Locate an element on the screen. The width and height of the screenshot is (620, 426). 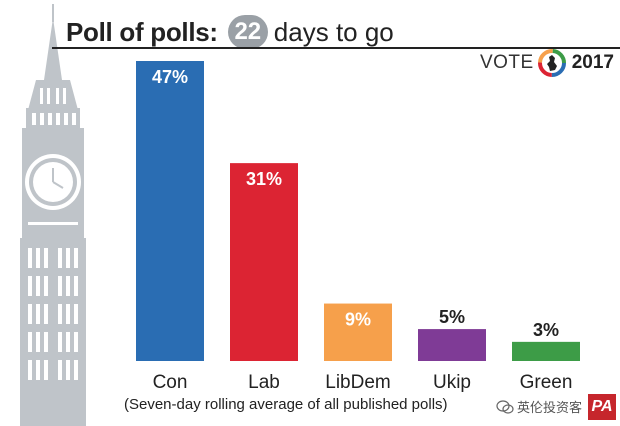
category-label-green: Green is located at coordinates (546, 382).